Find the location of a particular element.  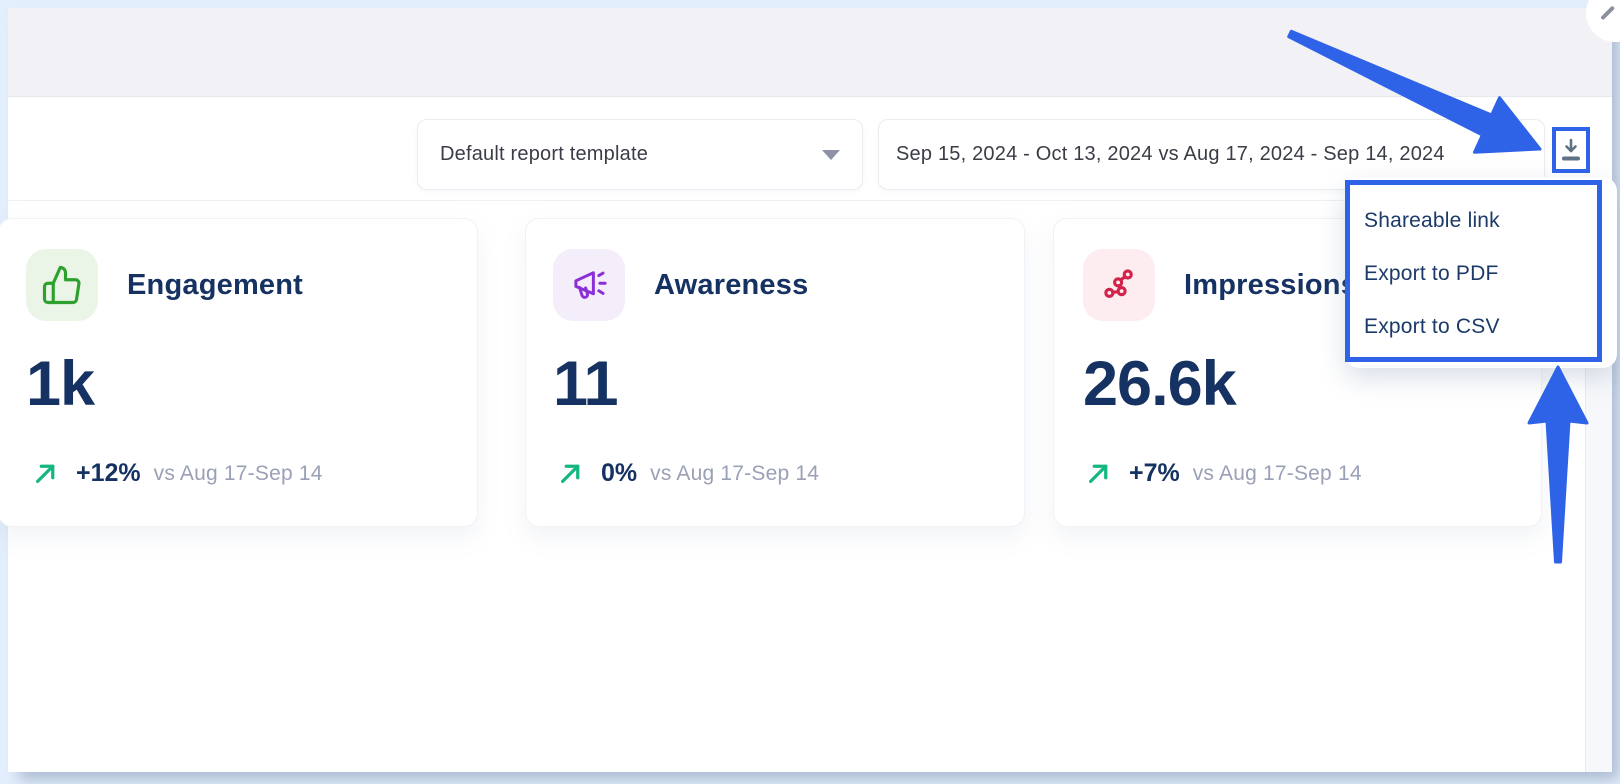

download-button is located at coordinates (1571, 150).